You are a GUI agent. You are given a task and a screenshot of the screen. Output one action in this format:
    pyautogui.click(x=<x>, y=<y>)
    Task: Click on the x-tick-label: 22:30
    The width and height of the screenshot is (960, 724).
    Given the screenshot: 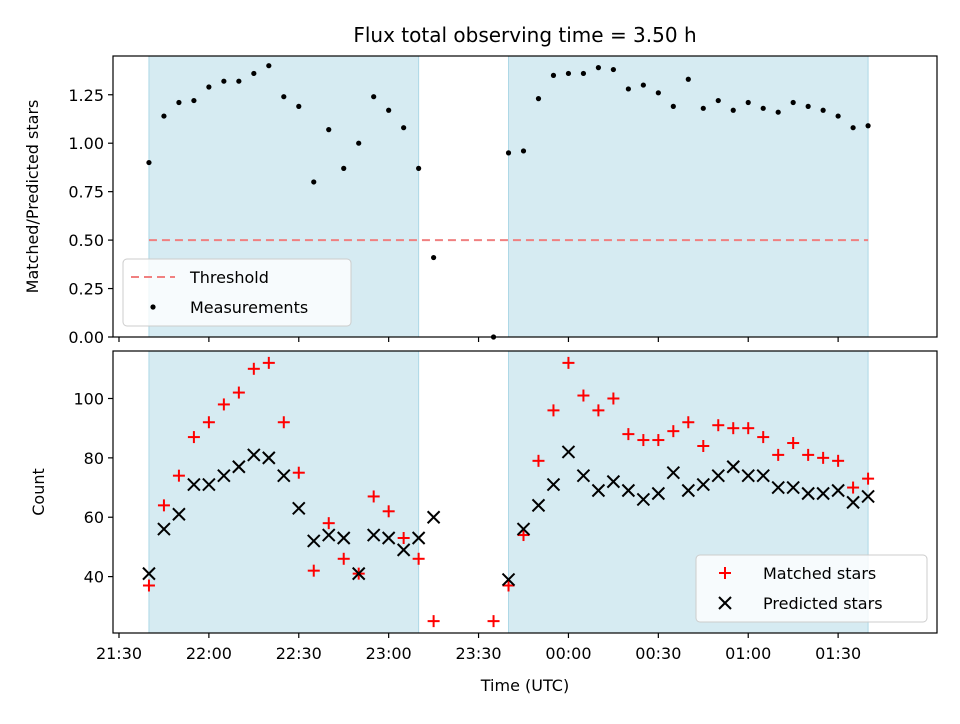 What is the action you would take?
    pyautogui.click(x=299, y=653)
    